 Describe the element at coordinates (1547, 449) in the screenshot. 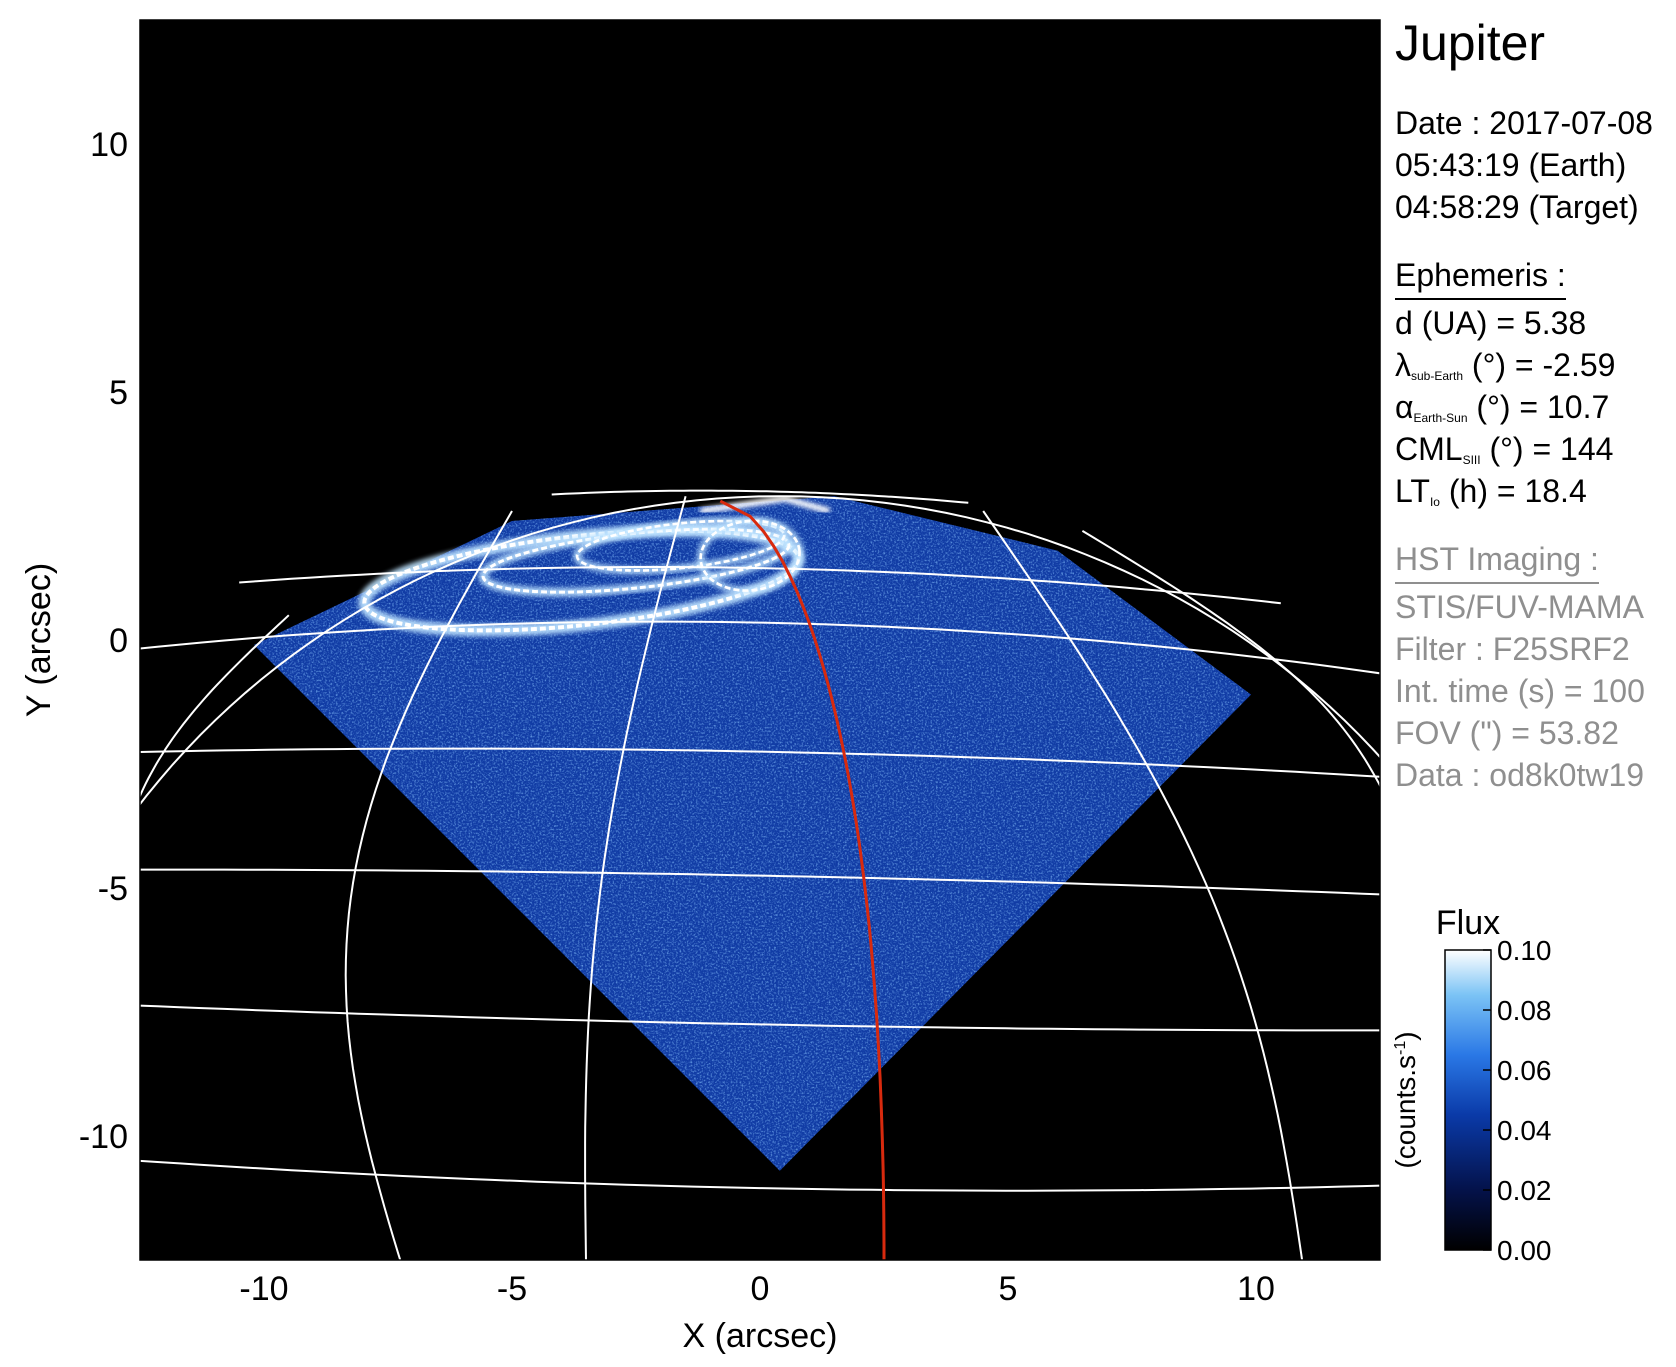

I see `cml-value: (°) = 144` at that location.